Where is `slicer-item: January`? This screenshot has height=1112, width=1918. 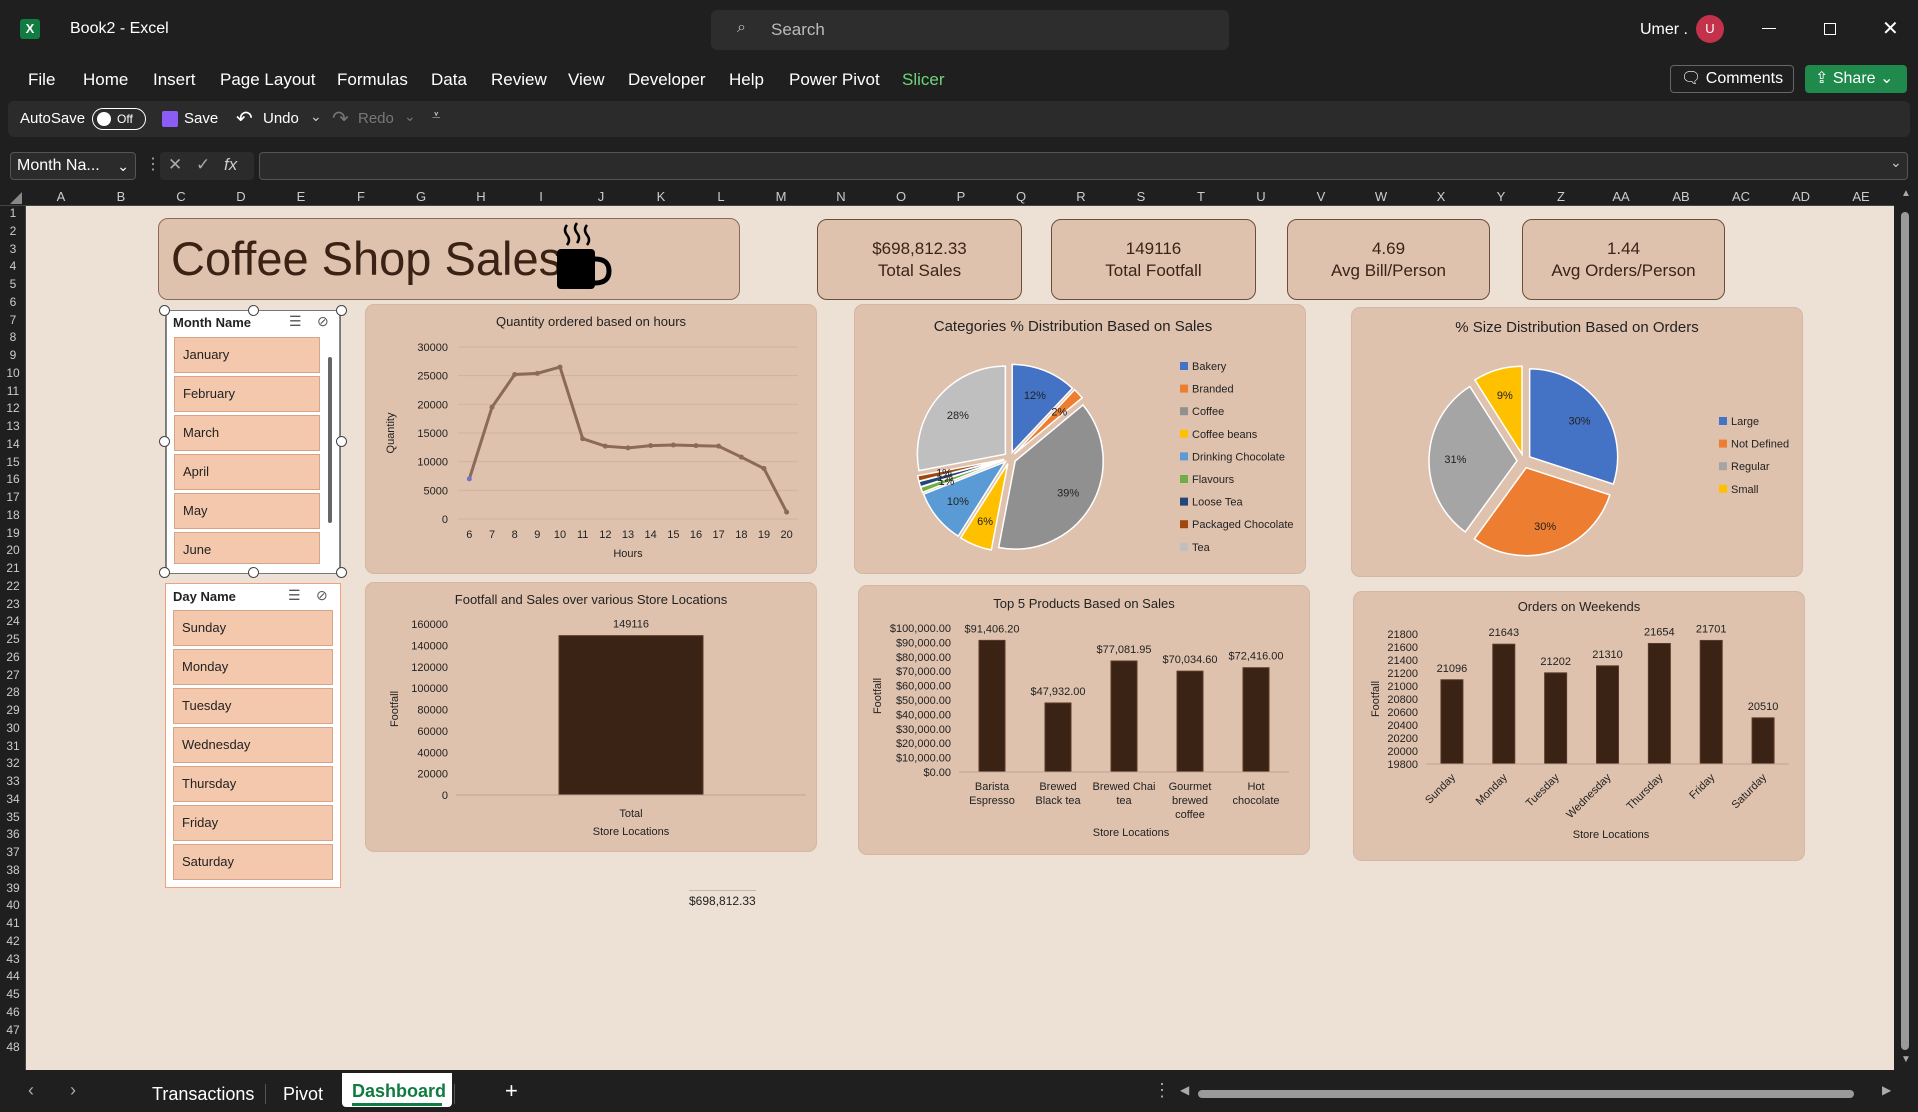 slicer-item: January is located at coordinates (247, 355).